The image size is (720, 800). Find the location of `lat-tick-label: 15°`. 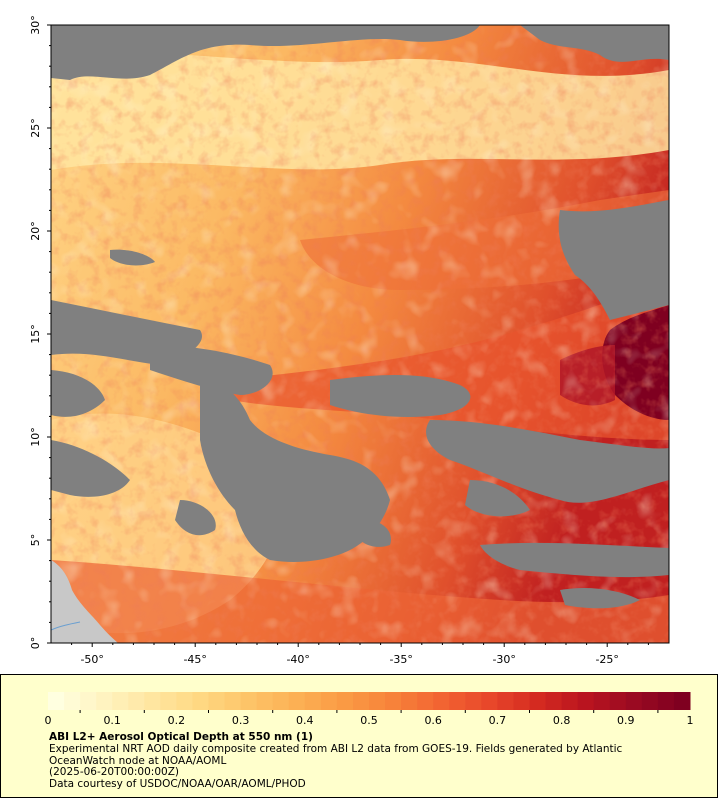

lat-tick-label: 15° is located at coordinates (35, 334).